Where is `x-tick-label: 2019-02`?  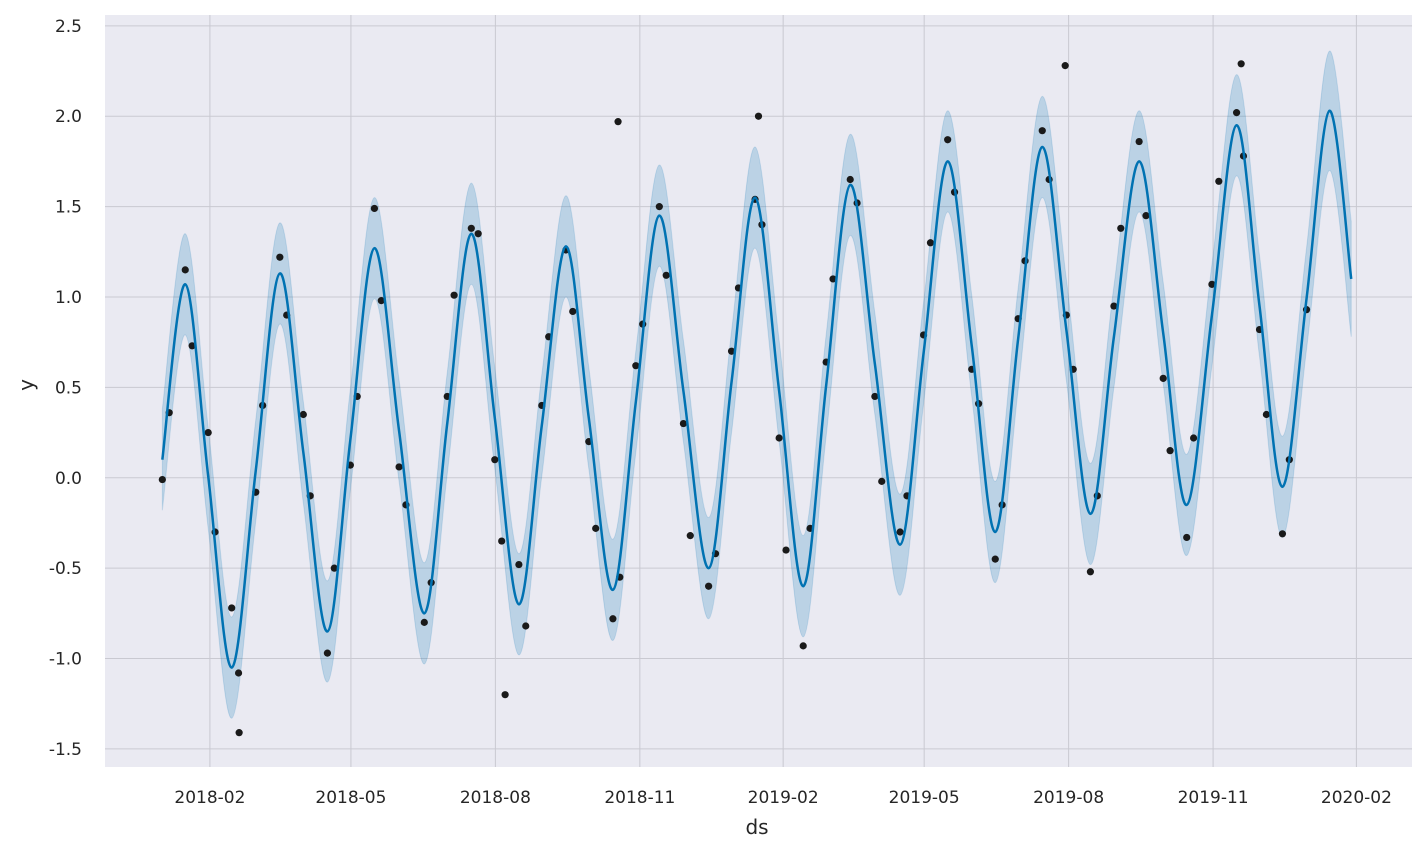 x-tick-label: 2019-02 is located at coordinates (783, 798).